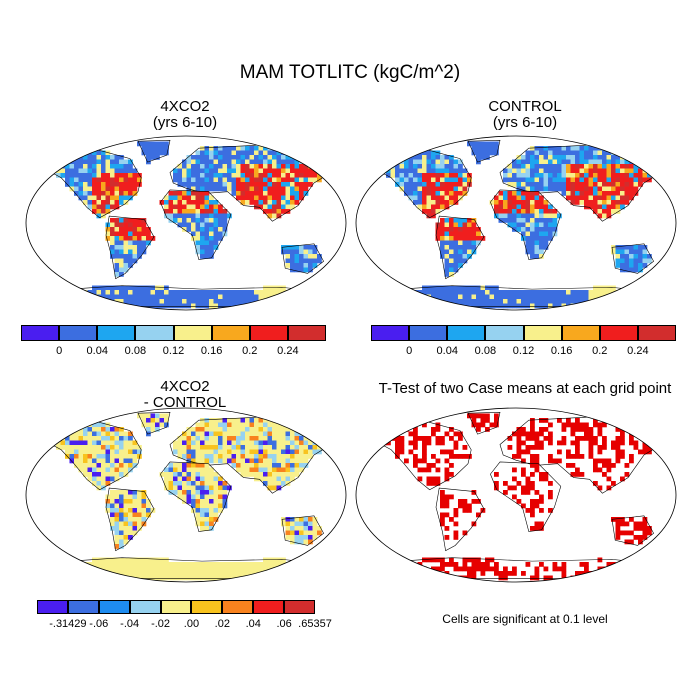 This screenshot has height=700, width=700. I want to click on land-south-america, so click(460, 247).